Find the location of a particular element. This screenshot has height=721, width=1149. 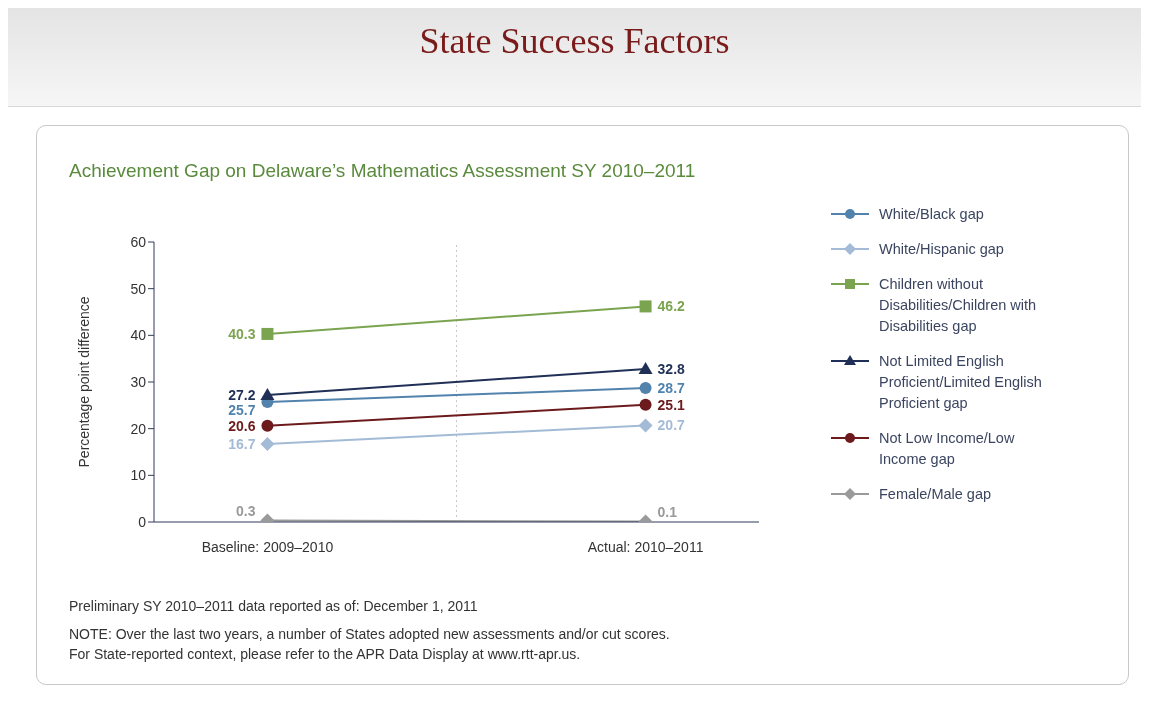

legend-label: Female/Male gap is located at coordinates (936, 494).